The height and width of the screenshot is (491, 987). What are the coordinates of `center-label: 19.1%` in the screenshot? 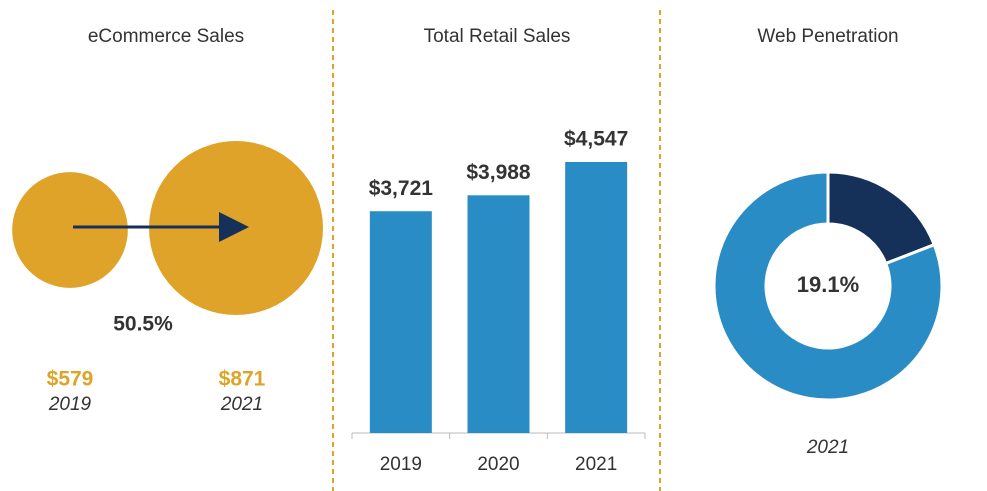 It's located at (828, 284).